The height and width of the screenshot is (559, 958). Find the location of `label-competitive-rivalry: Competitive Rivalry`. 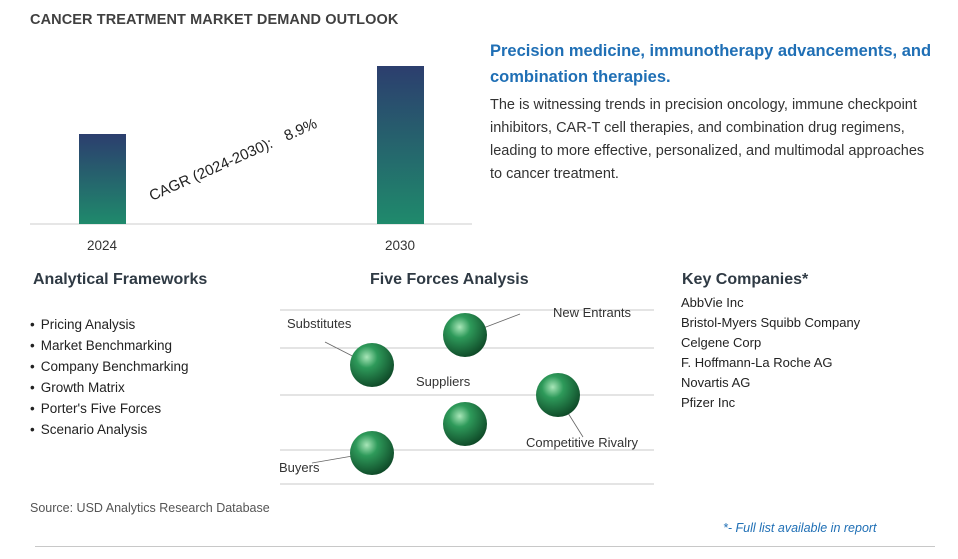

label-competitive-rivalry: Competitive Rivalry is located at coordinates (582, 442).